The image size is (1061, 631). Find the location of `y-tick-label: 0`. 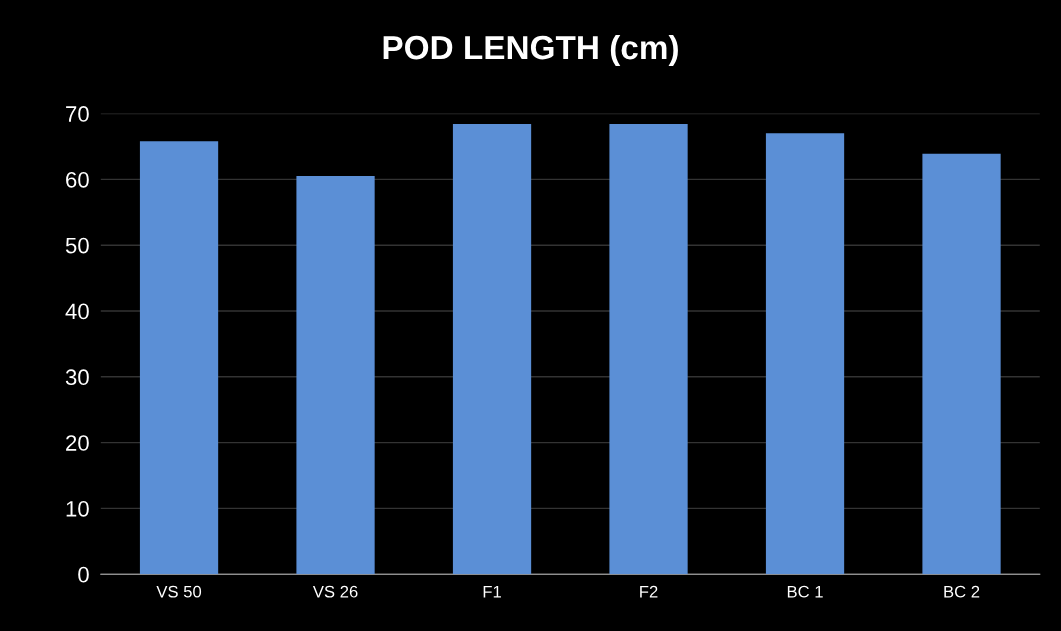

y-tick-label: 0 is located at coordinates (83, 574).